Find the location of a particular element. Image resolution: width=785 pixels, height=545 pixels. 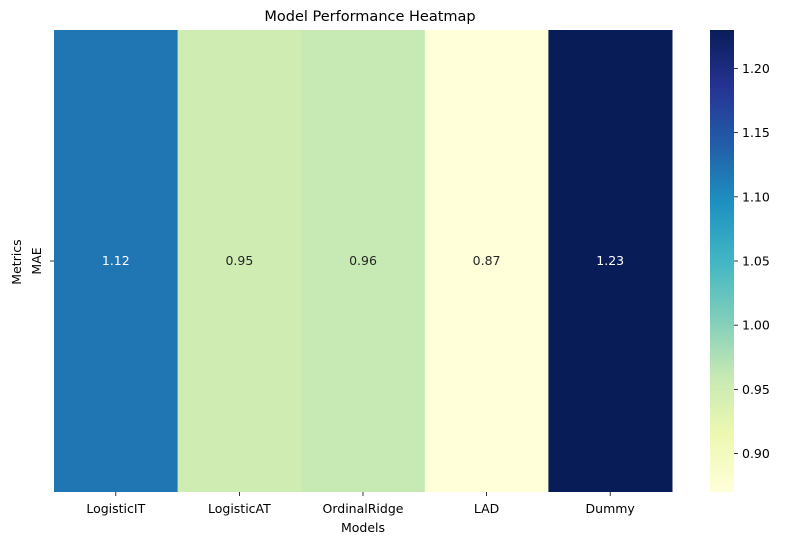

x-tick-label: OrdinalRidge is located at coordinates (363, 508).